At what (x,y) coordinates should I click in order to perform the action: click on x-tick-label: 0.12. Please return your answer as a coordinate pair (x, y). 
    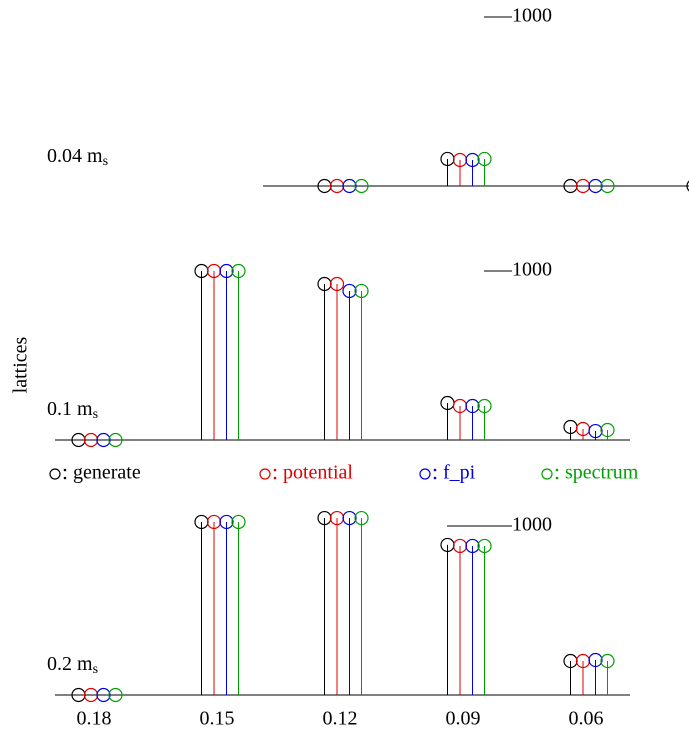
    Looking at the image, I should click on (340, 719).